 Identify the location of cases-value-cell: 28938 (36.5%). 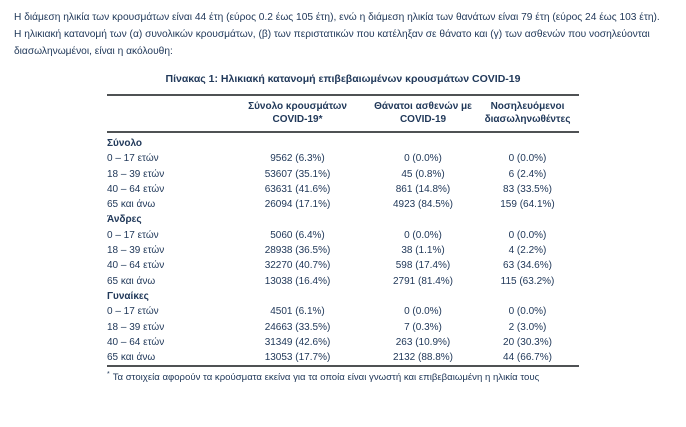
(297, 251).